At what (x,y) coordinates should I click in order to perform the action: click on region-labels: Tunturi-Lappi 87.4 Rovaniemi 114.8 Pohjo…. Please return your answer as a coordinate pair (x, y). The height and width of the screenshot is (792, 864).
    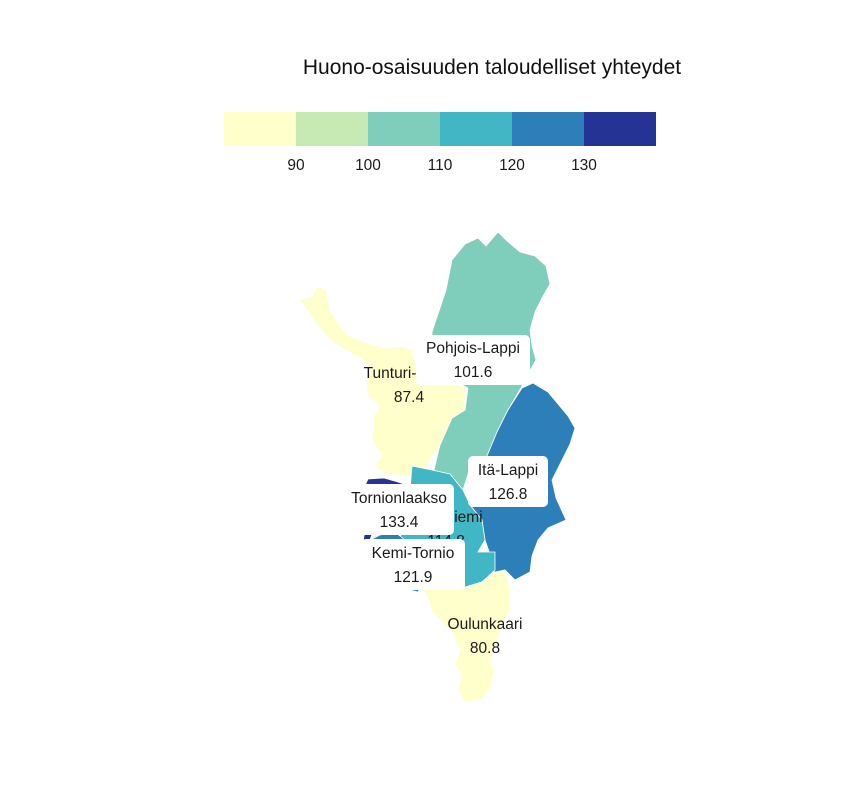
    Looking at the image, I should click on (446, 496).